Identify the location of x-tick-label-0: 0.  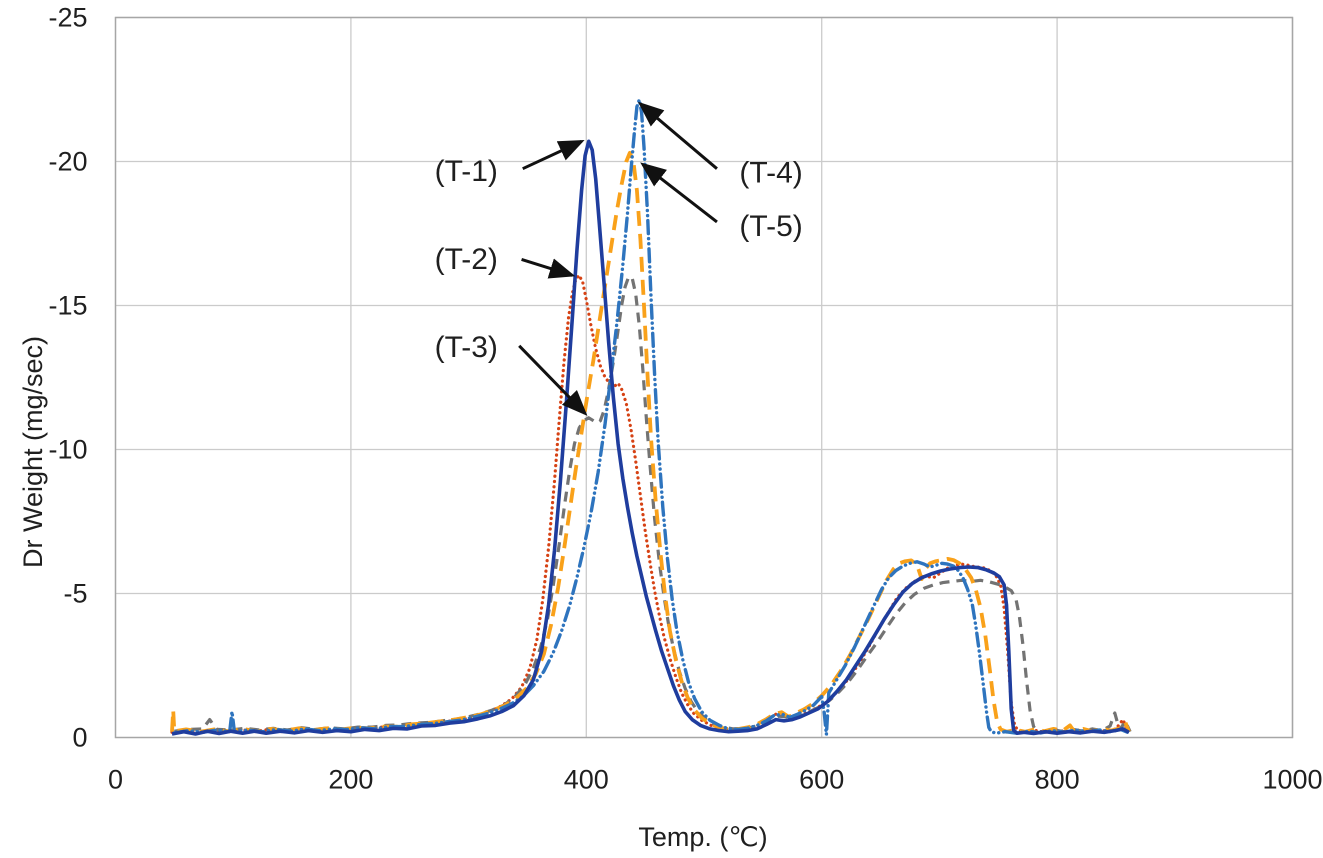
(115, 780).